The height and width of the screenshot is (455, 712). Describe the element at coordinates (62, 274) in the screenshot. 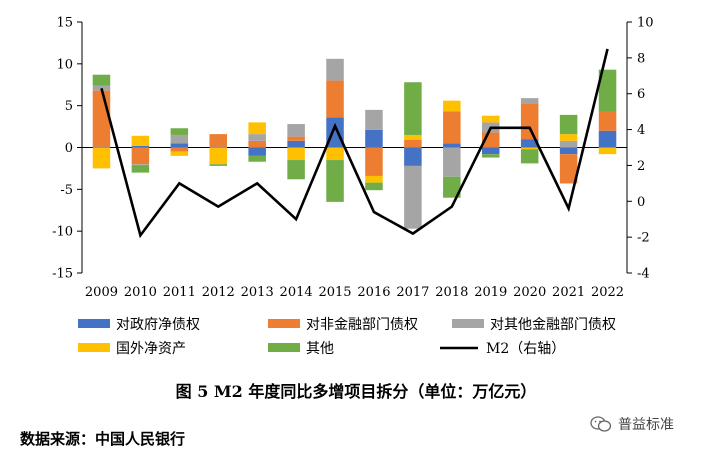

I see `y-left-tick-label: -15` at that location.